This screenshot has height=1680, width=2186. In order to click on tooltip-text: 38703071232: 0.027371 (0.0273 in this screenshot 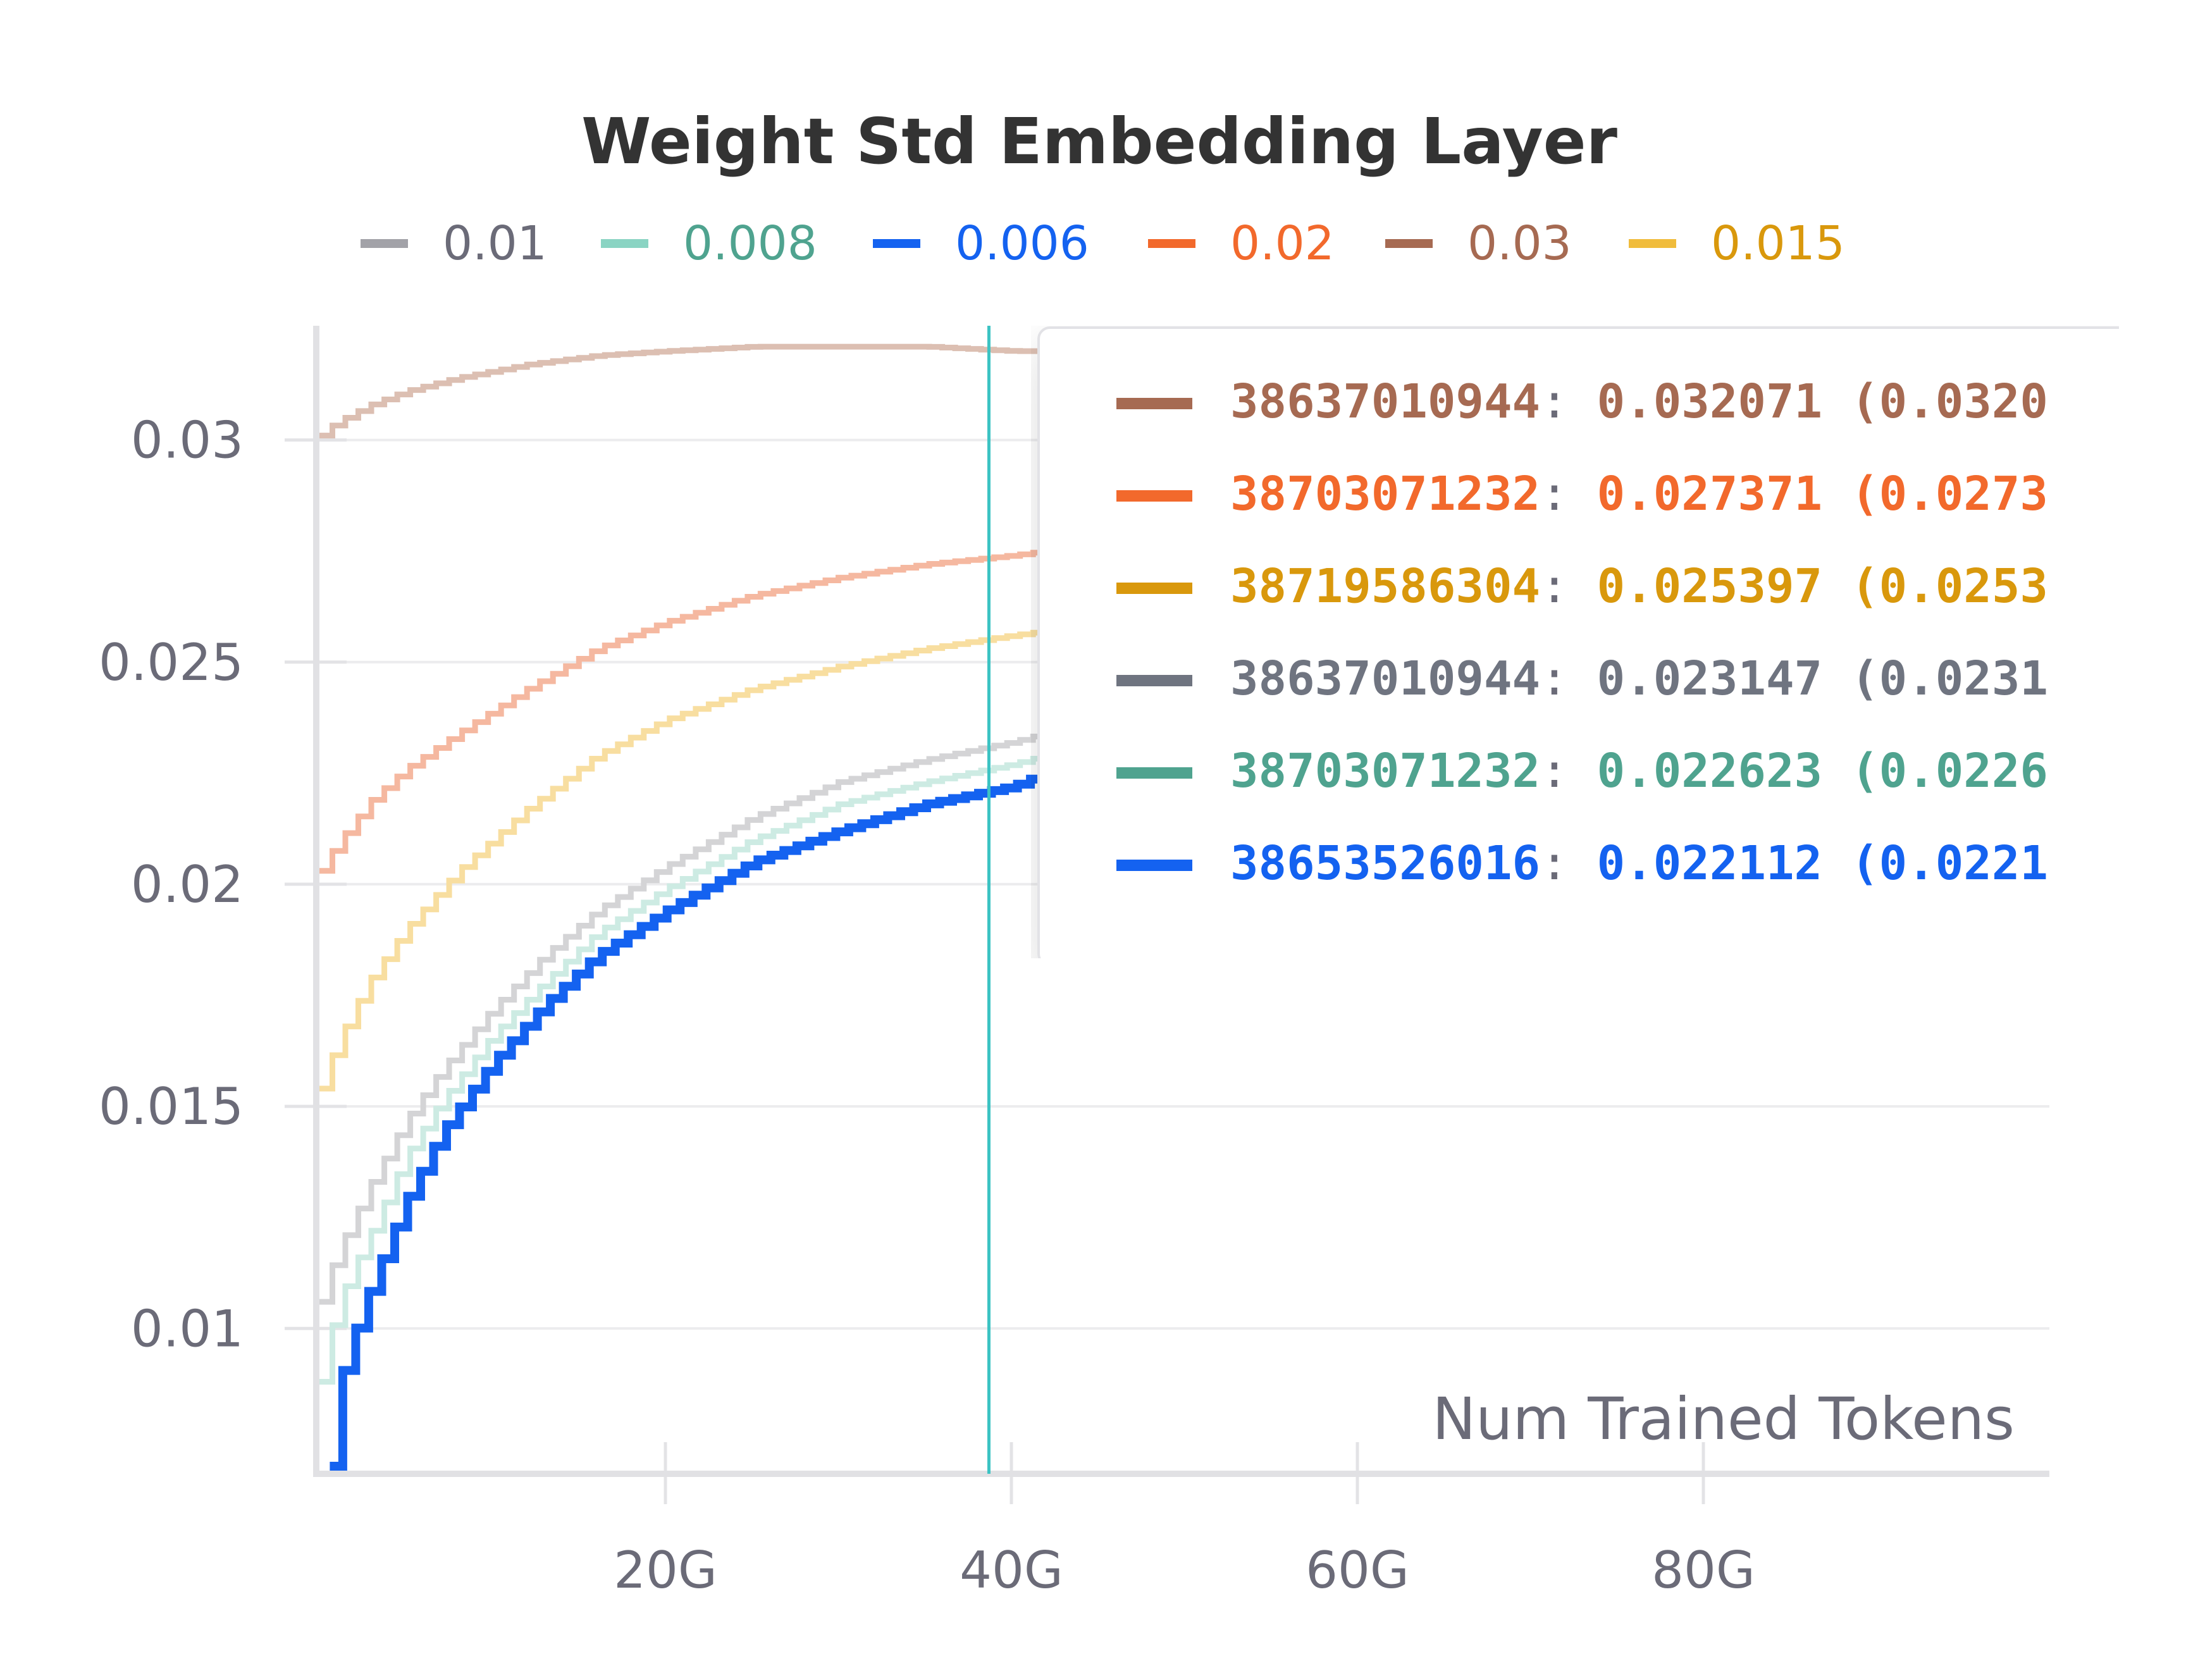, I will do `click(1639, 494)`.